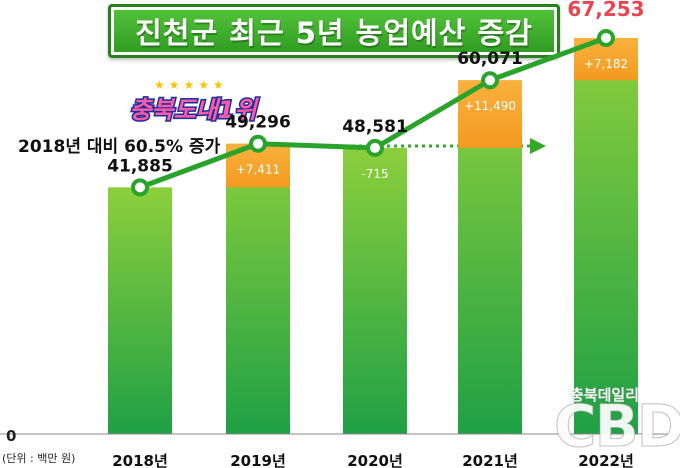 This screenshot has width=680, height=468. Describe the element at coordinates (119, 147) in the screenshot. I see `comparison-note: 2018년 대비 60.5% 증가` at that location.